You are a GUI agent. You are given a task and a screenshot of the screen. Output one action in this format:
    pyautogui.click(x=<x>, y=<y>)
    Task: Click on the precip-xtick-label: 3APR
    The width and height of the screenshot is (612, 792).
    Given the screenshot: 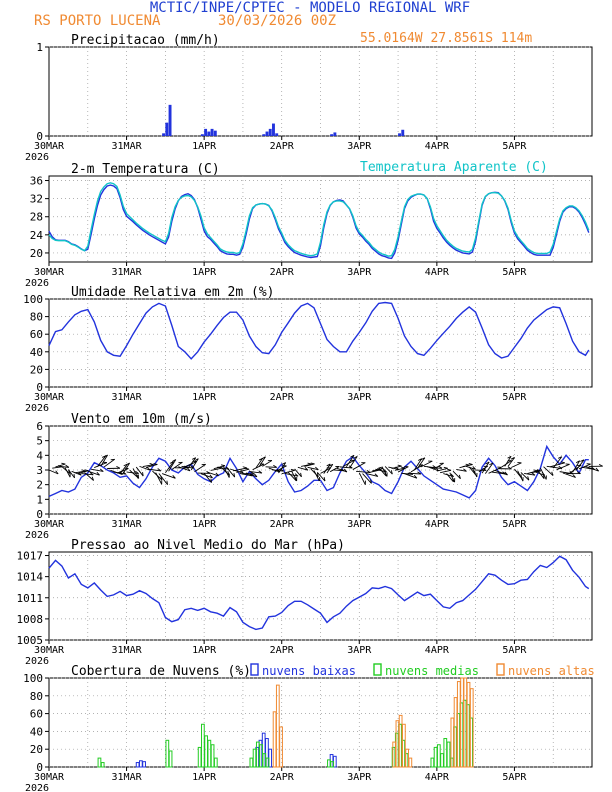 What is the action you would take?
    pyautogui.click(x=359, y=146)
    